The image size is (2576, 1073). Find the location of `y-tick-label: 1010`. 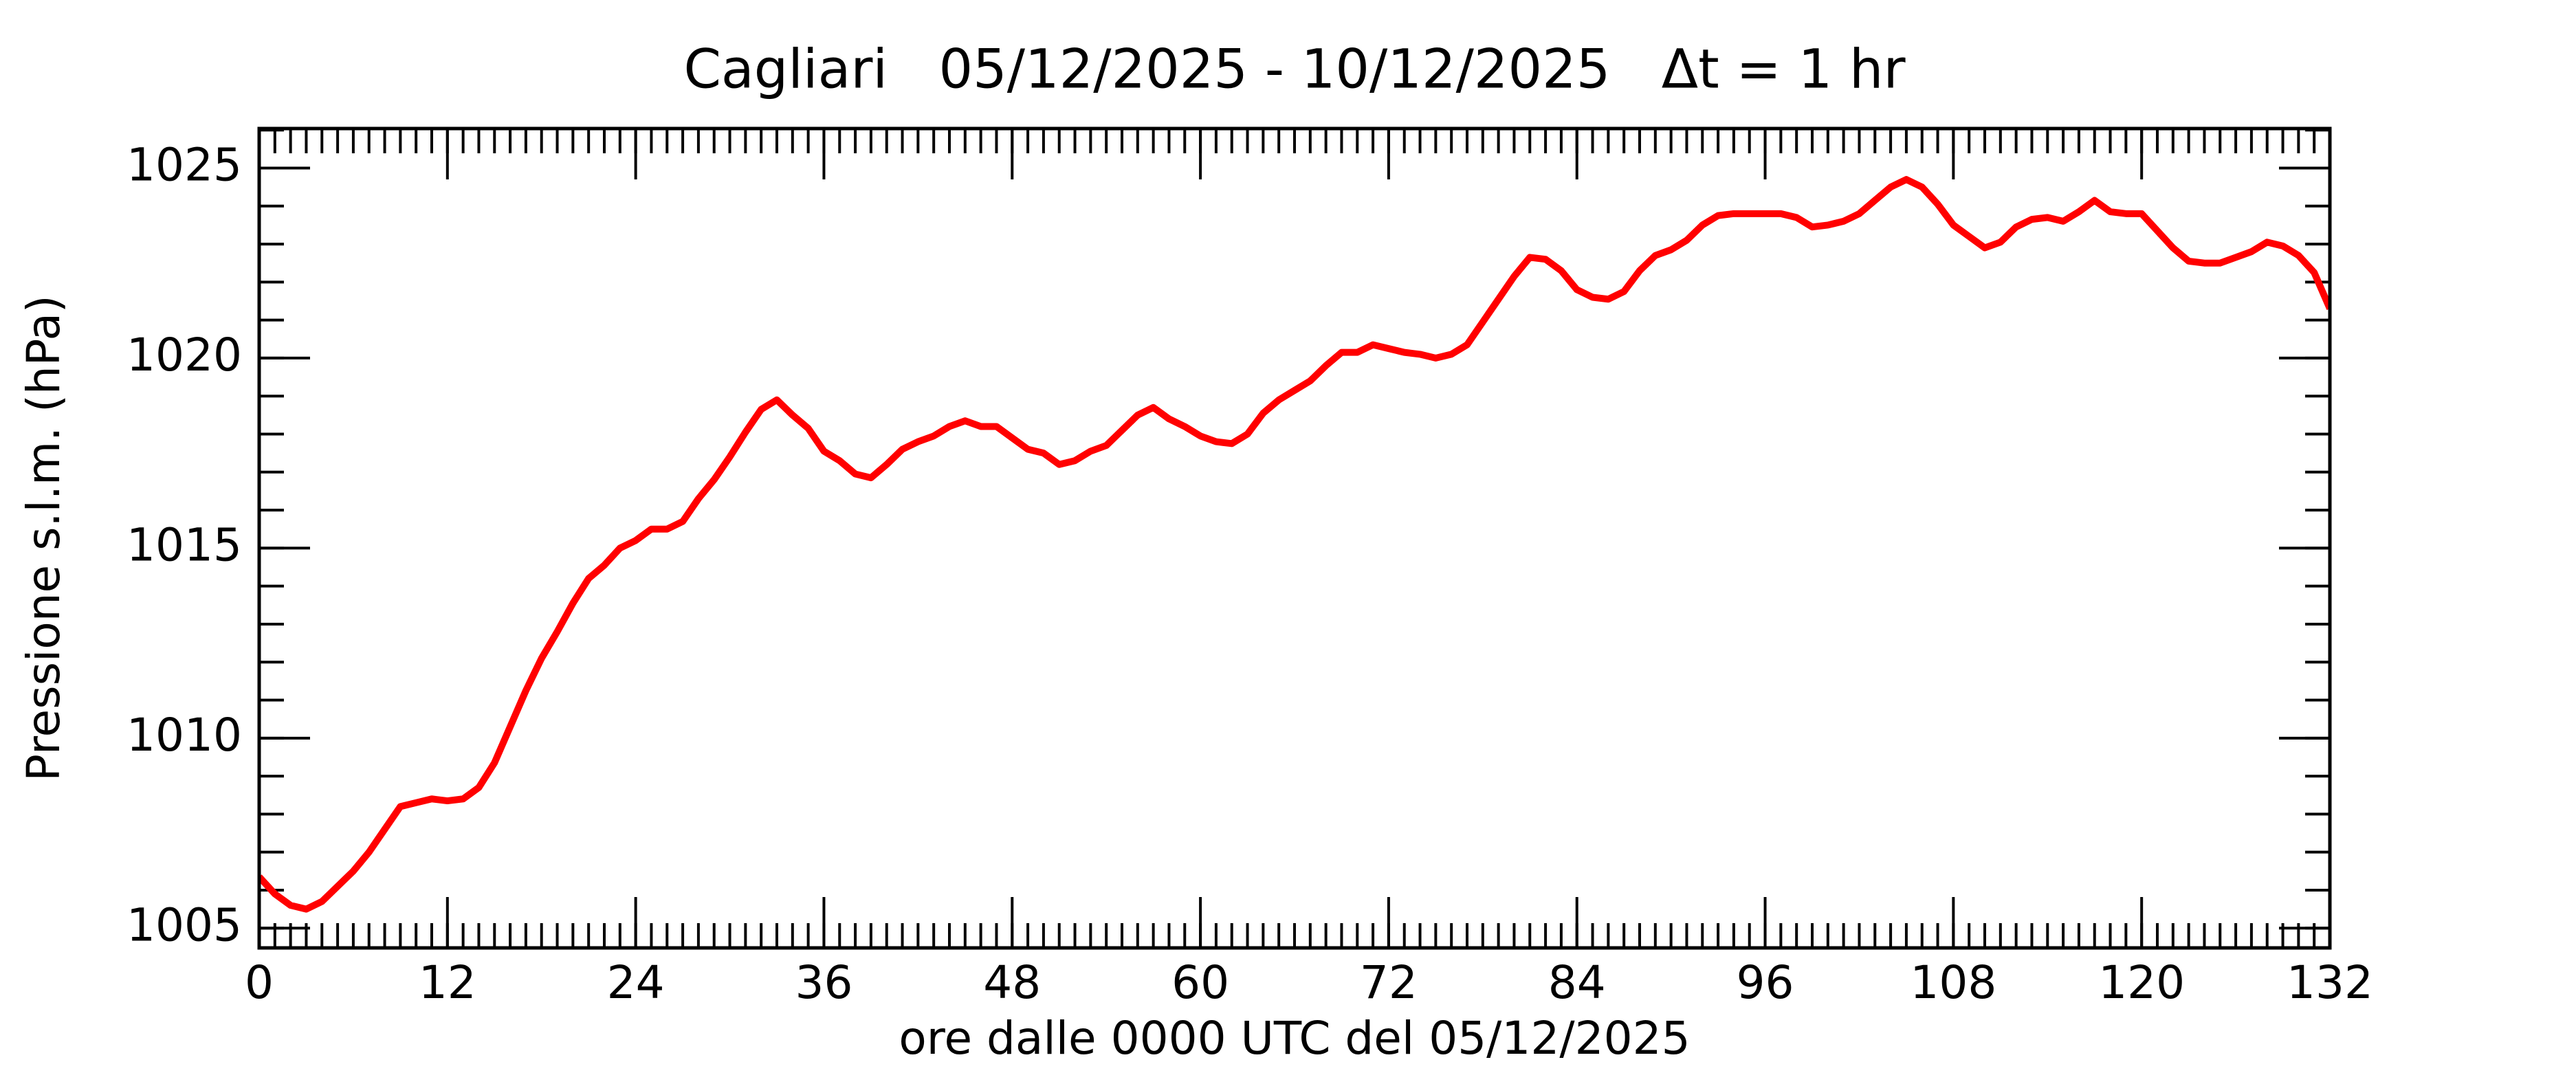

y-tick-label: 1010 is located at coordinates (184, 735).